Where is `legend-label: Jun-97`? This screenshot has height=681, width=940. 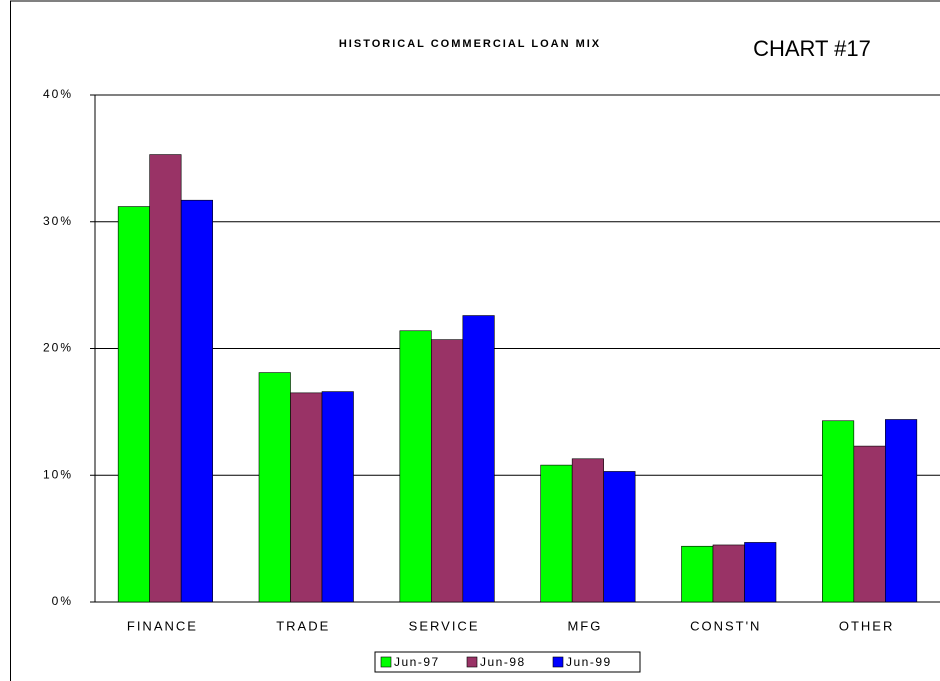 legend-label: Jun-97 is located at coordinates (417, 662).